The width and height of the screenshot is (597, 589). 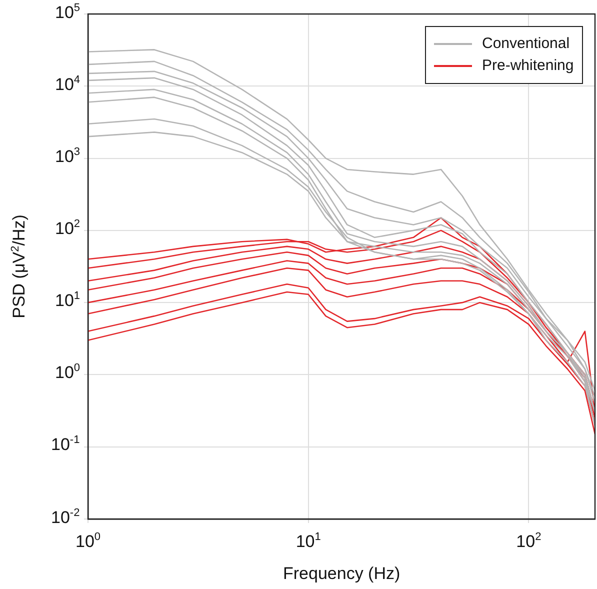 I want to click on y-tick-label: 10$^{-1}$, so click(x=65, y=444).